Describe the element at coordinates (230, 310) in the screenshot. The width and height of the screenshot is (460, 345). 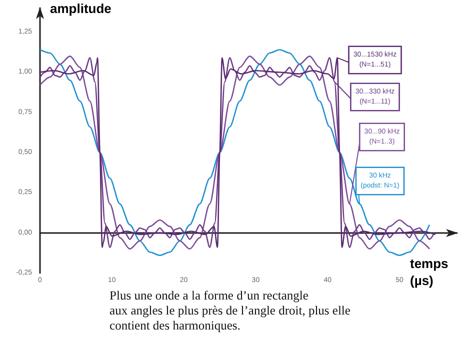
I see `text: Plus une onde a la forme d’un rectangle aux angles le plus près de l’angle droit, plus elle contient des harmoniques.` at that location.